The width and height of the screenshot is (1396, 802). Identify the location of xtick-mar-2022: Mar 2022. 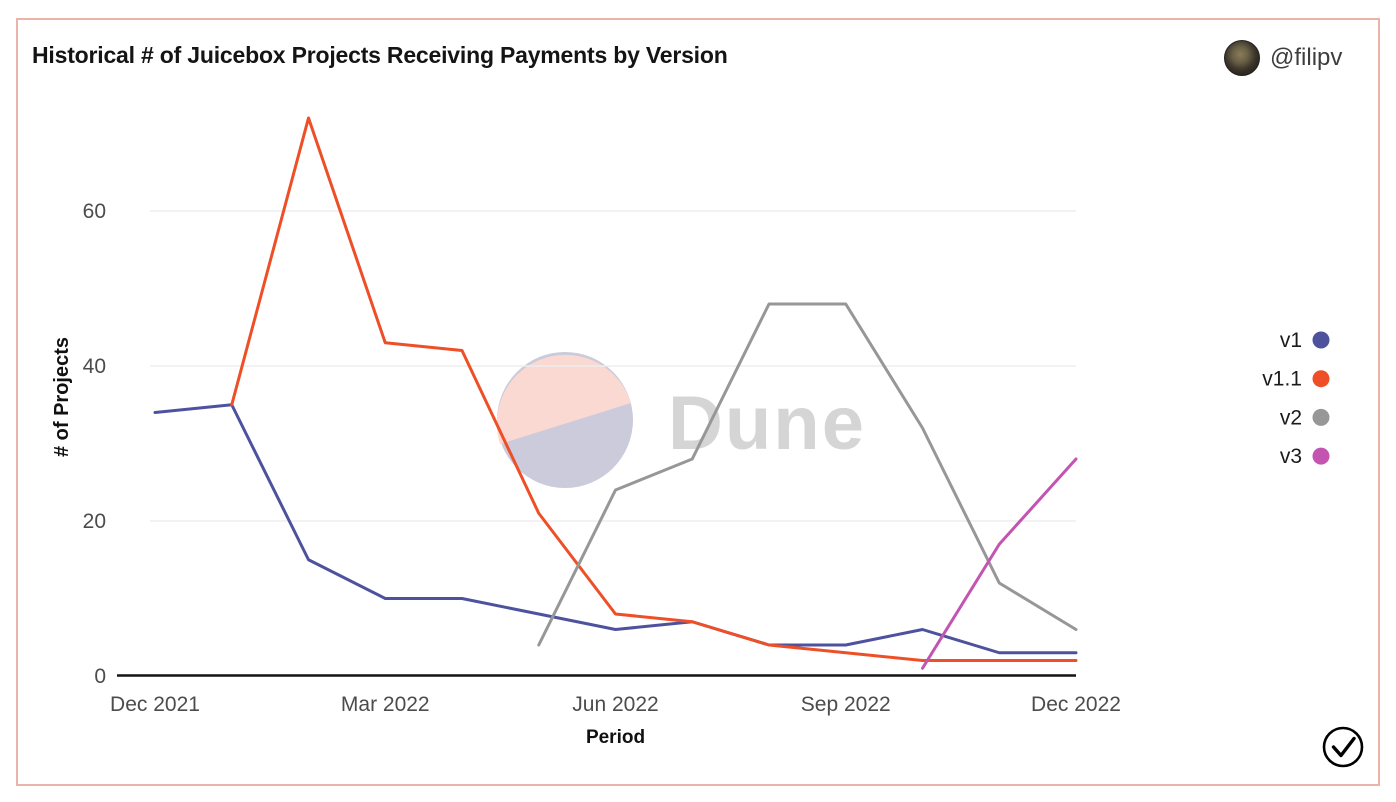
(385, 704).